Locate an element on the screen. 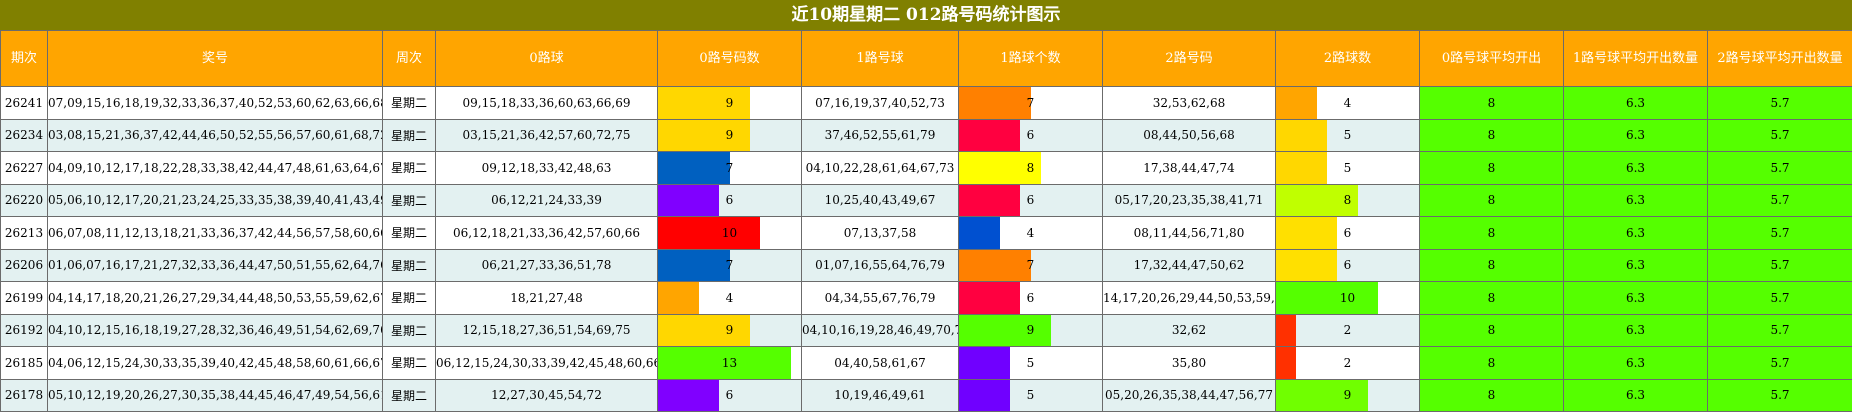  route2-balls-cell: 08,44,50,56,68 is located at coordinates (1189, 135).